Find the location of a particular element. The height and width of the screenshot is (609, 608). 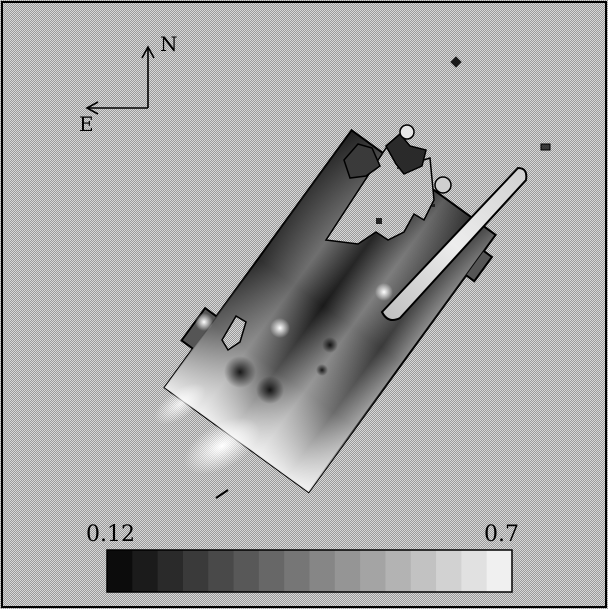

map-hole is located at coordinates (234, 333).